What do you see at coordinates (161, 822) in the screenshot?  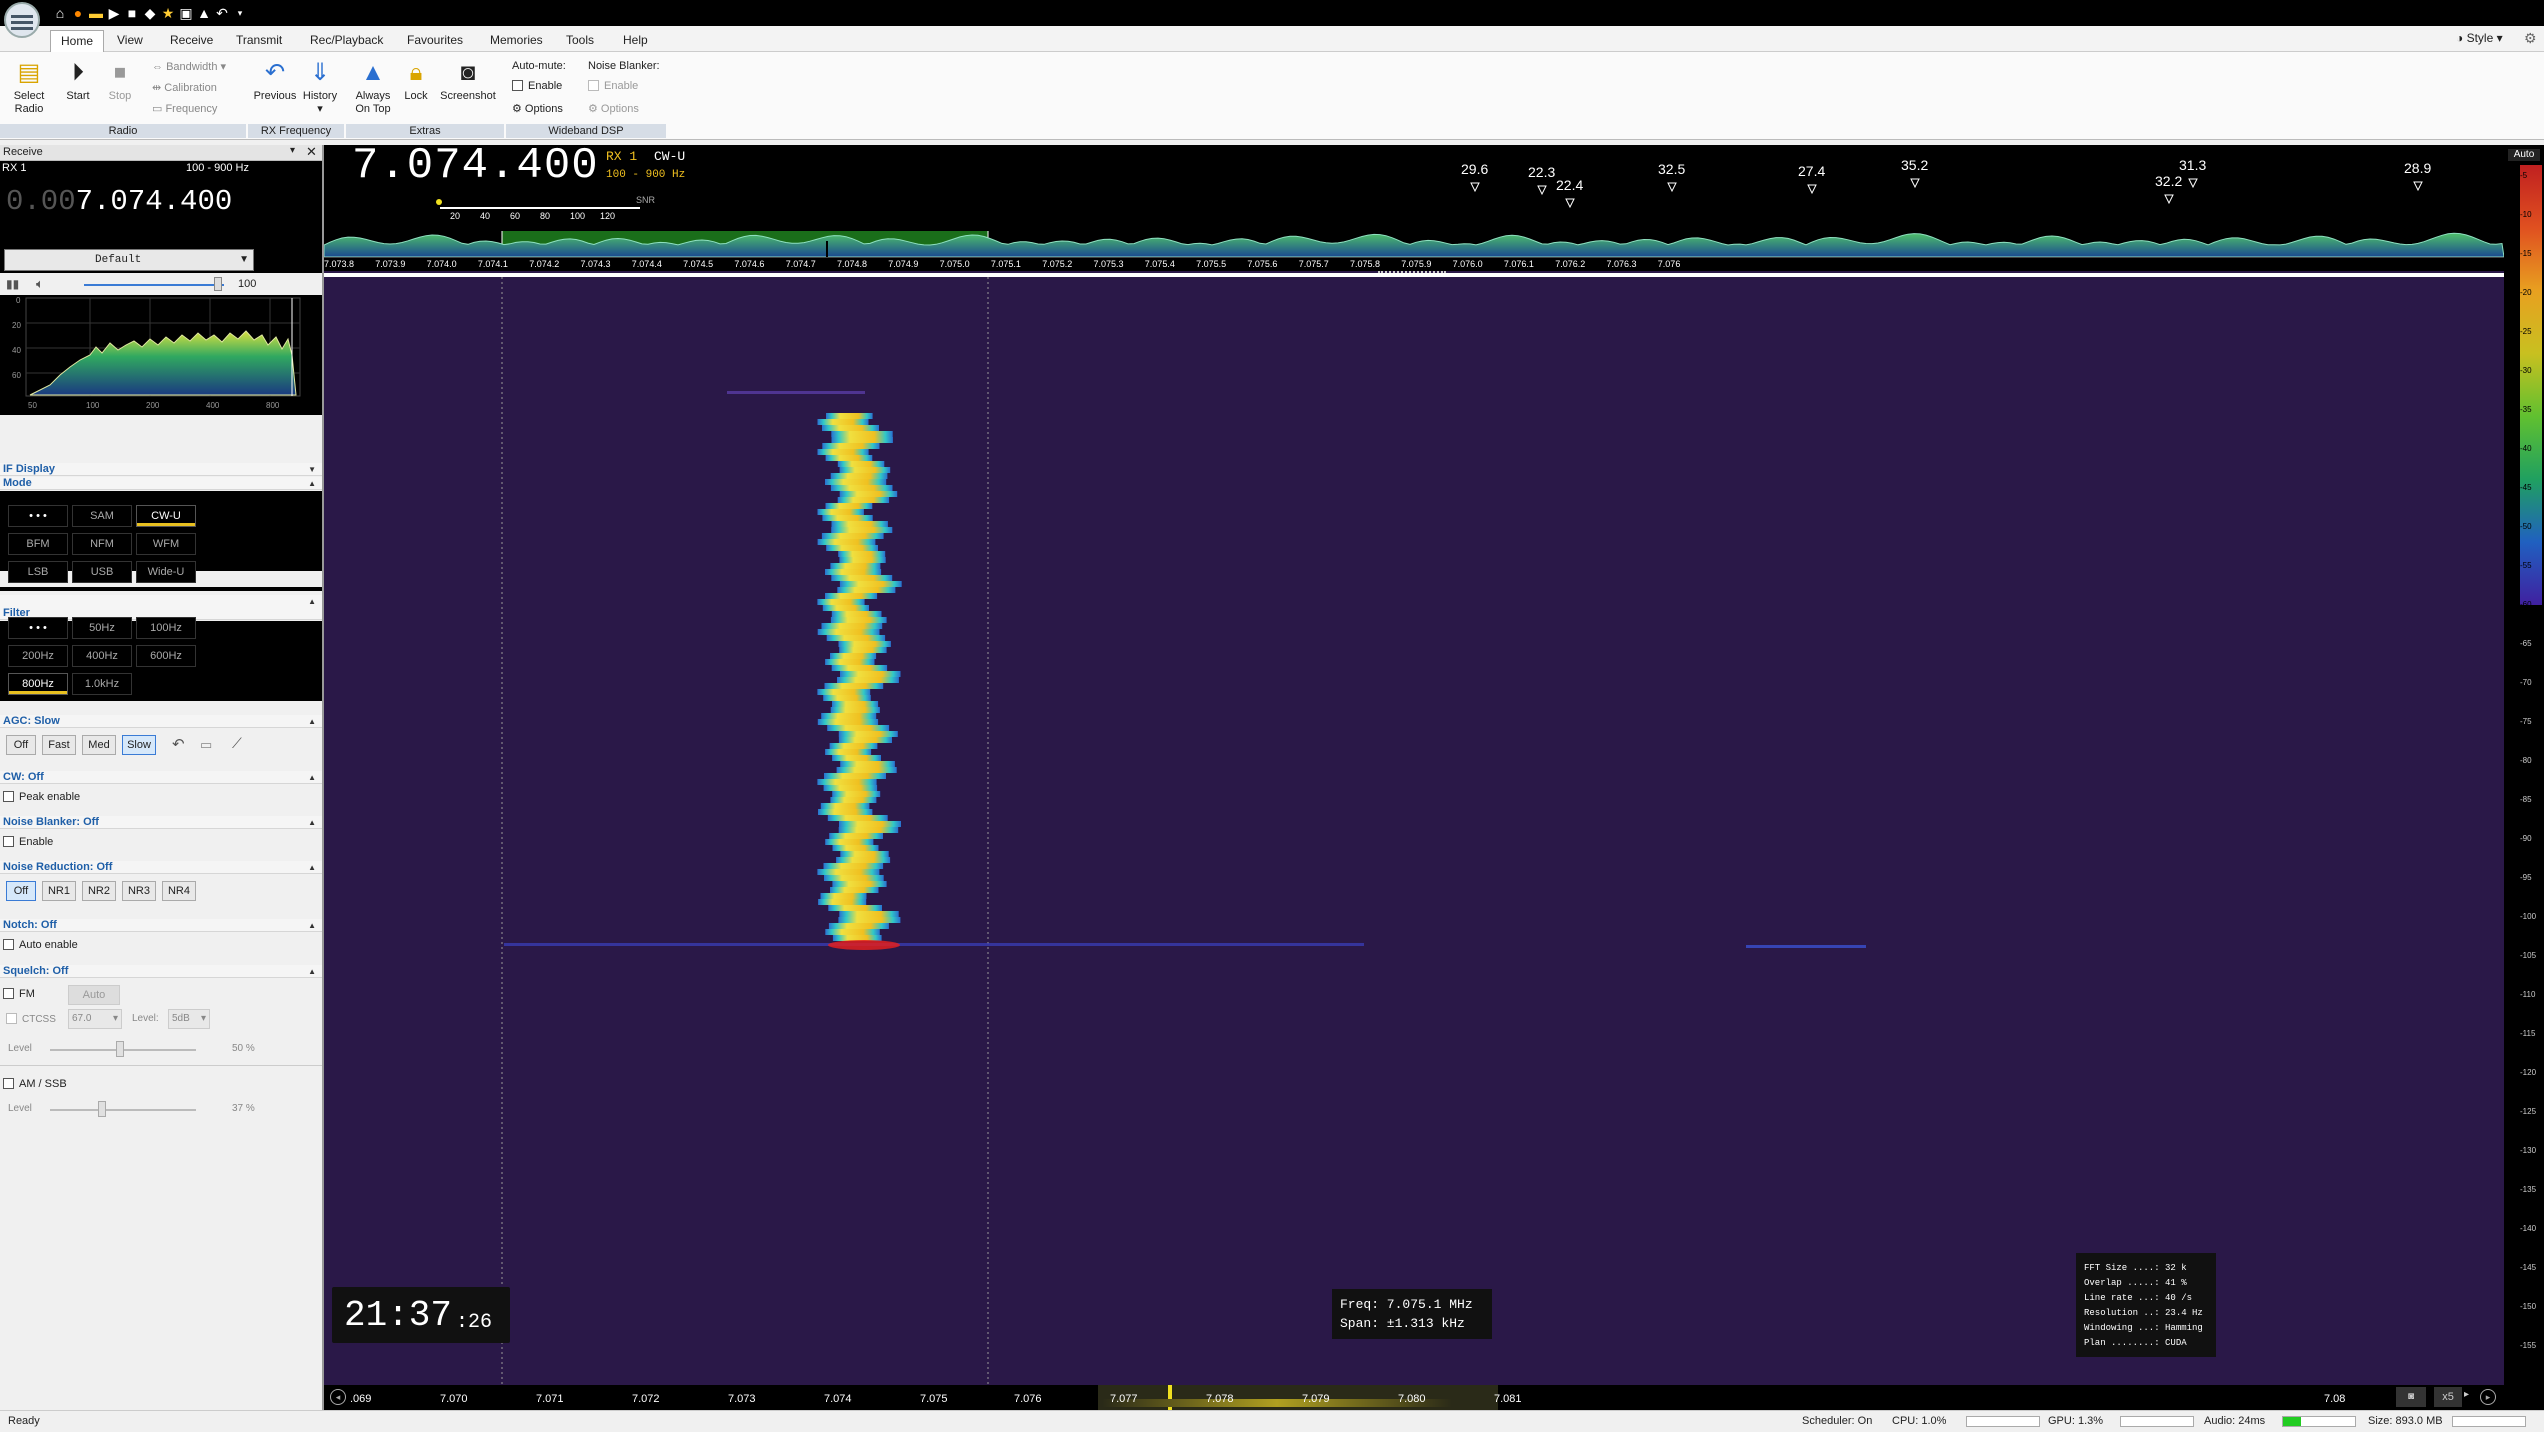 I see `noise-blanker-header: Noise Blanker: Off ▲` at bounding box center [161, 822].